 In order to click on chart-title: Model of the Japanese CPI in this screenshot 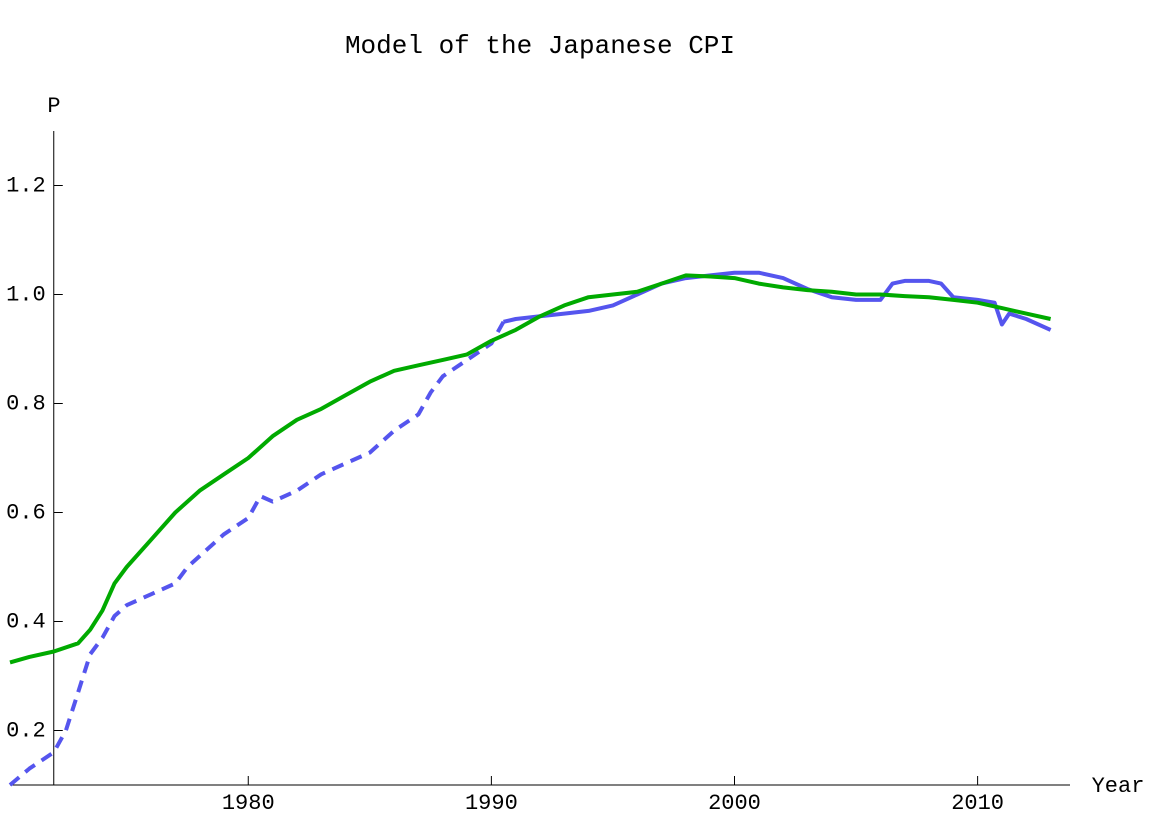, I will do `click(540, 46)`.